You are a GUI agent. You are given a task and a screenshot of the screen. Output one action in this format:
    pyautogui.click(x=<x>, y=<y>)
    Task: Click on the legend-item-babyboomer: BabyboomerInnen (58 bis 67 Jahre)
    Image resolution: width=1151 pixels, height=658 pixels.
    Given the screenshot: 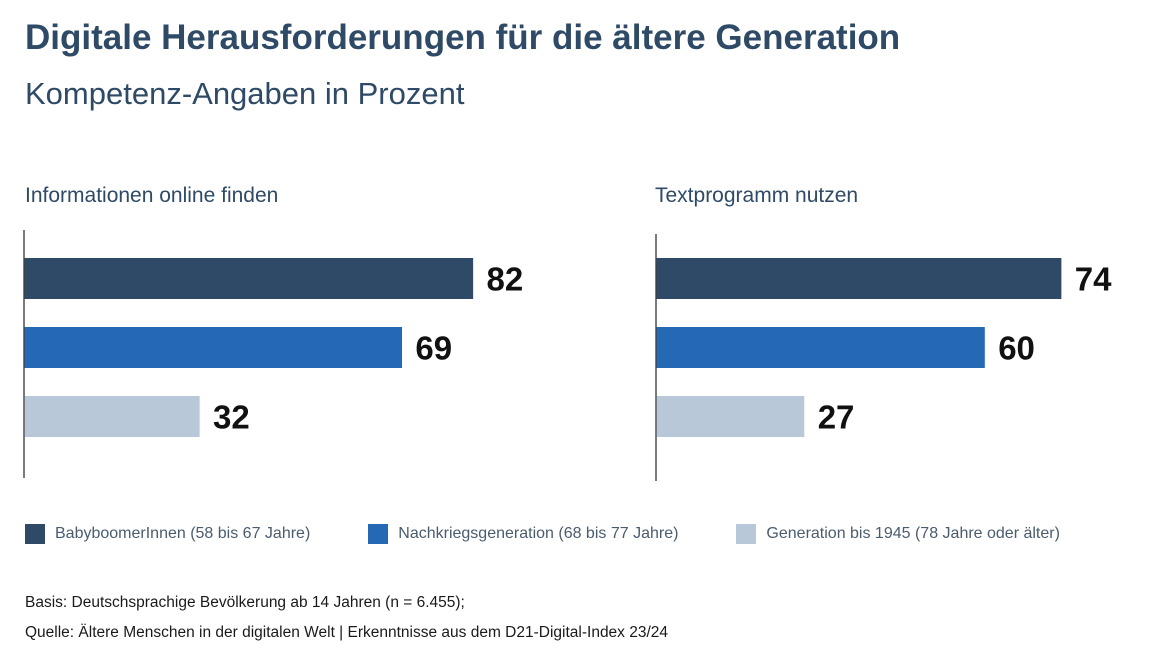 What is the action you would take?
    pyautogui.click(x=167, y=534)
    